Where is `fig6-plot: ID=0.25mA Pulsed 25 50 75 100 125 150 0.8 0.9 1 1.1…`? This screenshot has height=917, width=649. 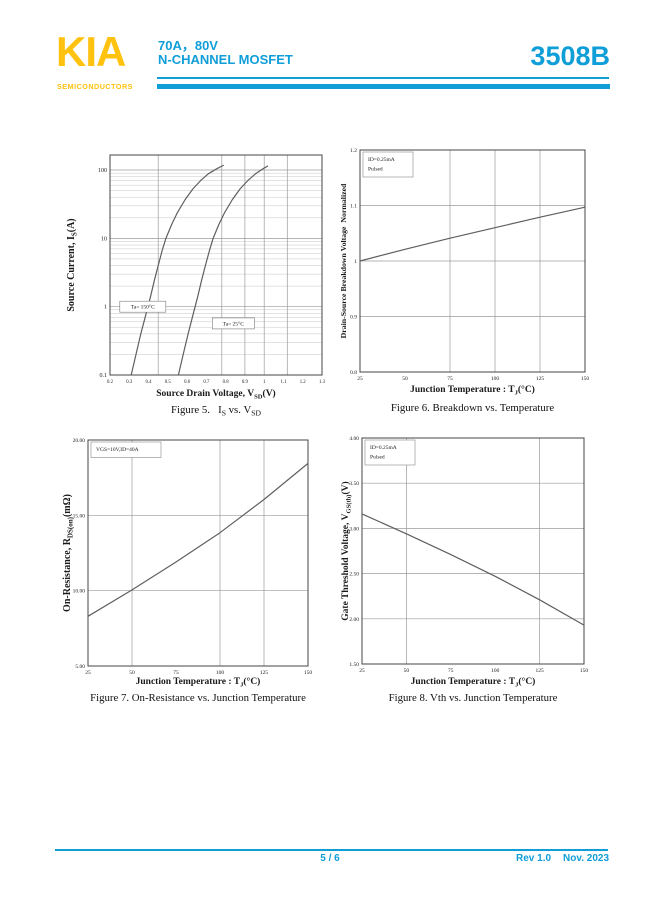 fig6-plot: ID=0.25mA Pulsed 25 50 75 100 125 150 0.8 0.9 1 1.1… is located at coordinates (464, 281).